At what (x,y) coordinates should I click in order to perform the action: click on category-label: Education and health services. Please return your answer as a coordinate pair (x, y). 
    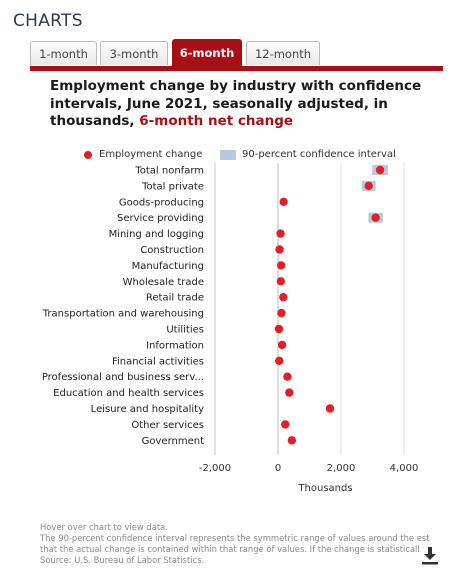
    Looking at the image, I should click on (128, 393).